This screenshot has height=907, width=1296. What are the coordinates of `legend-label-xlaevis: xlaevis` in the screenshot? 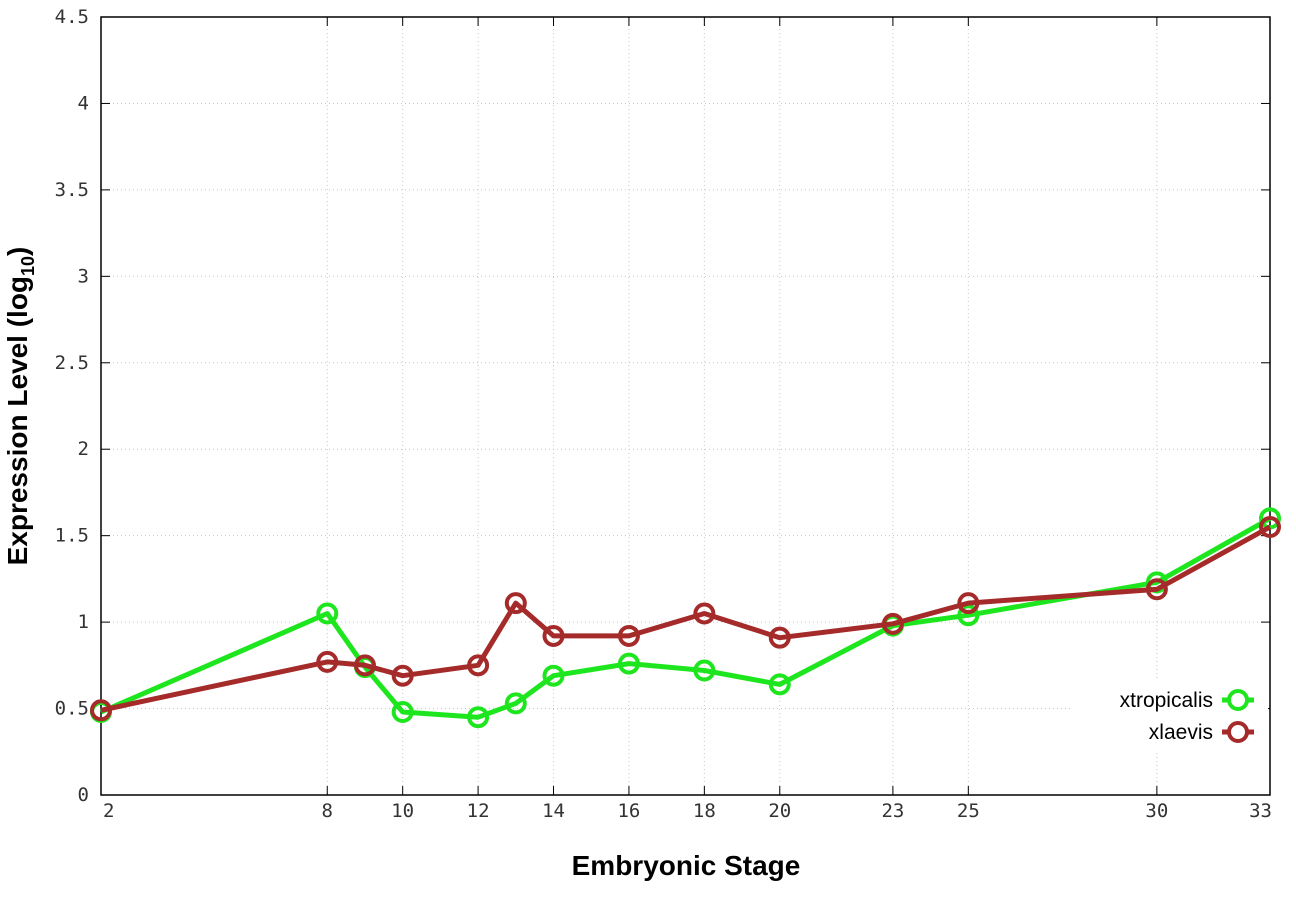 It's located at (1181, 732).